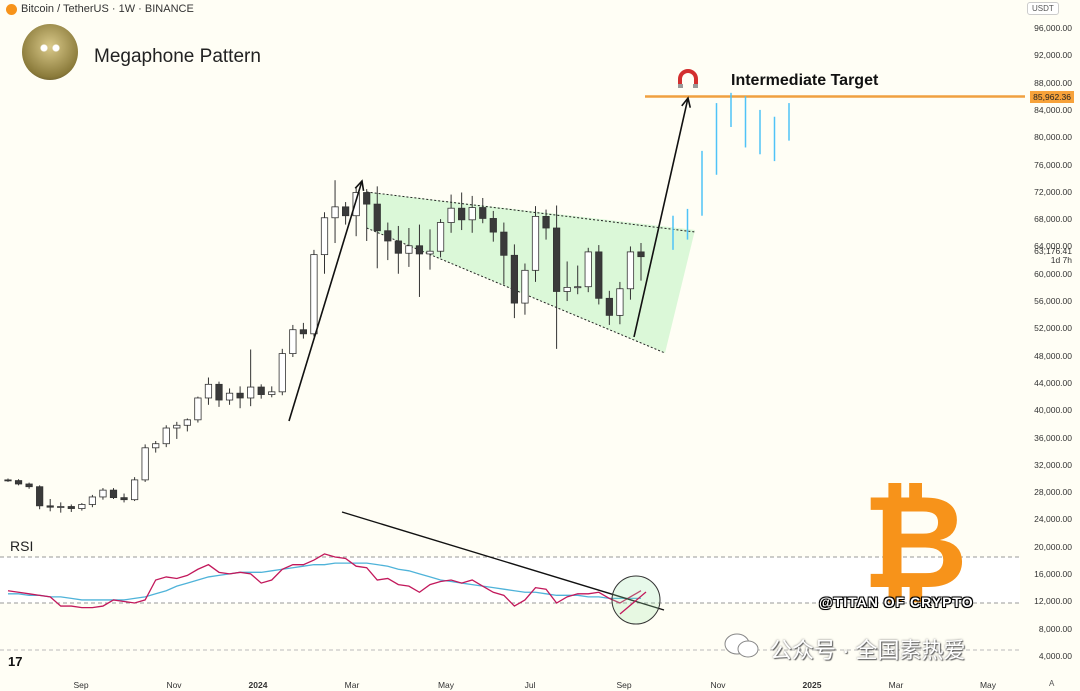  What do you see at coordinates (812, 685) in the screenshot?
I see `x-tick-label: 2025` at bounding box center [812, 685].